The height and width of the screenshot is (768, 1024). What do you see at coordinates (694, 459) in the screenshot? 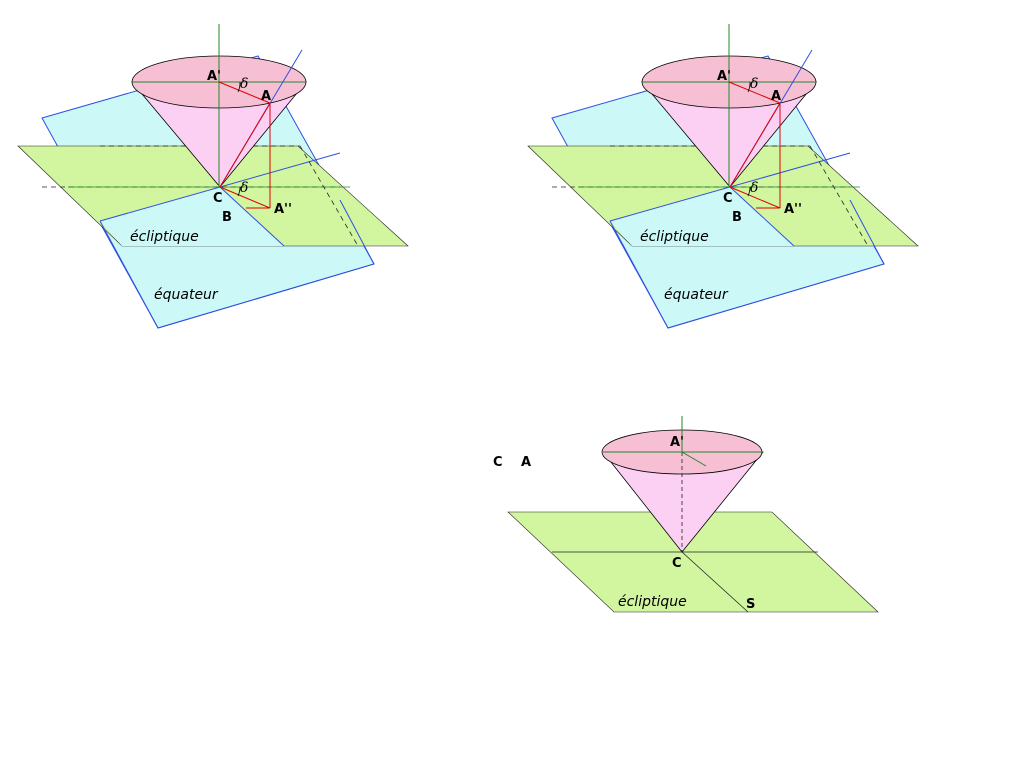
I see `radius-line` at bounding box center [694, 459].